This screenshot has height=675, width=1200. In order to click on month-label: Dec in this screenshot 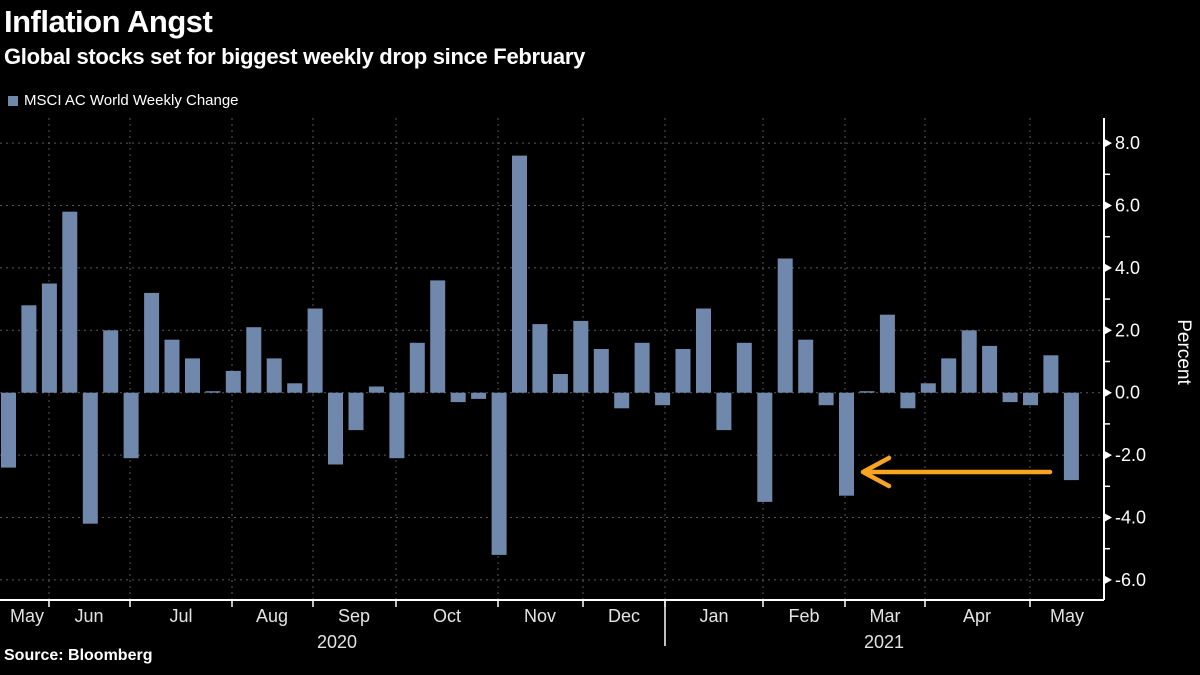, I will do `click(624, 616)`.